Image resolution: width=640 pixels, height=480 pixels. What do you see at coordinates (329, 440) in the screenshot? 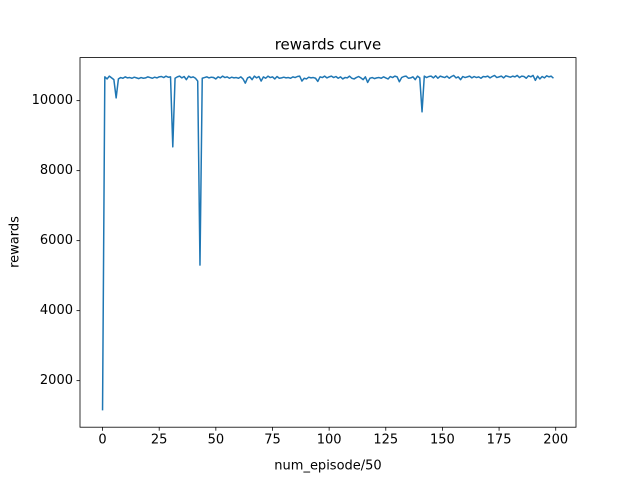
I see `x-tick-label: 100` at bounding box center [329, 440].